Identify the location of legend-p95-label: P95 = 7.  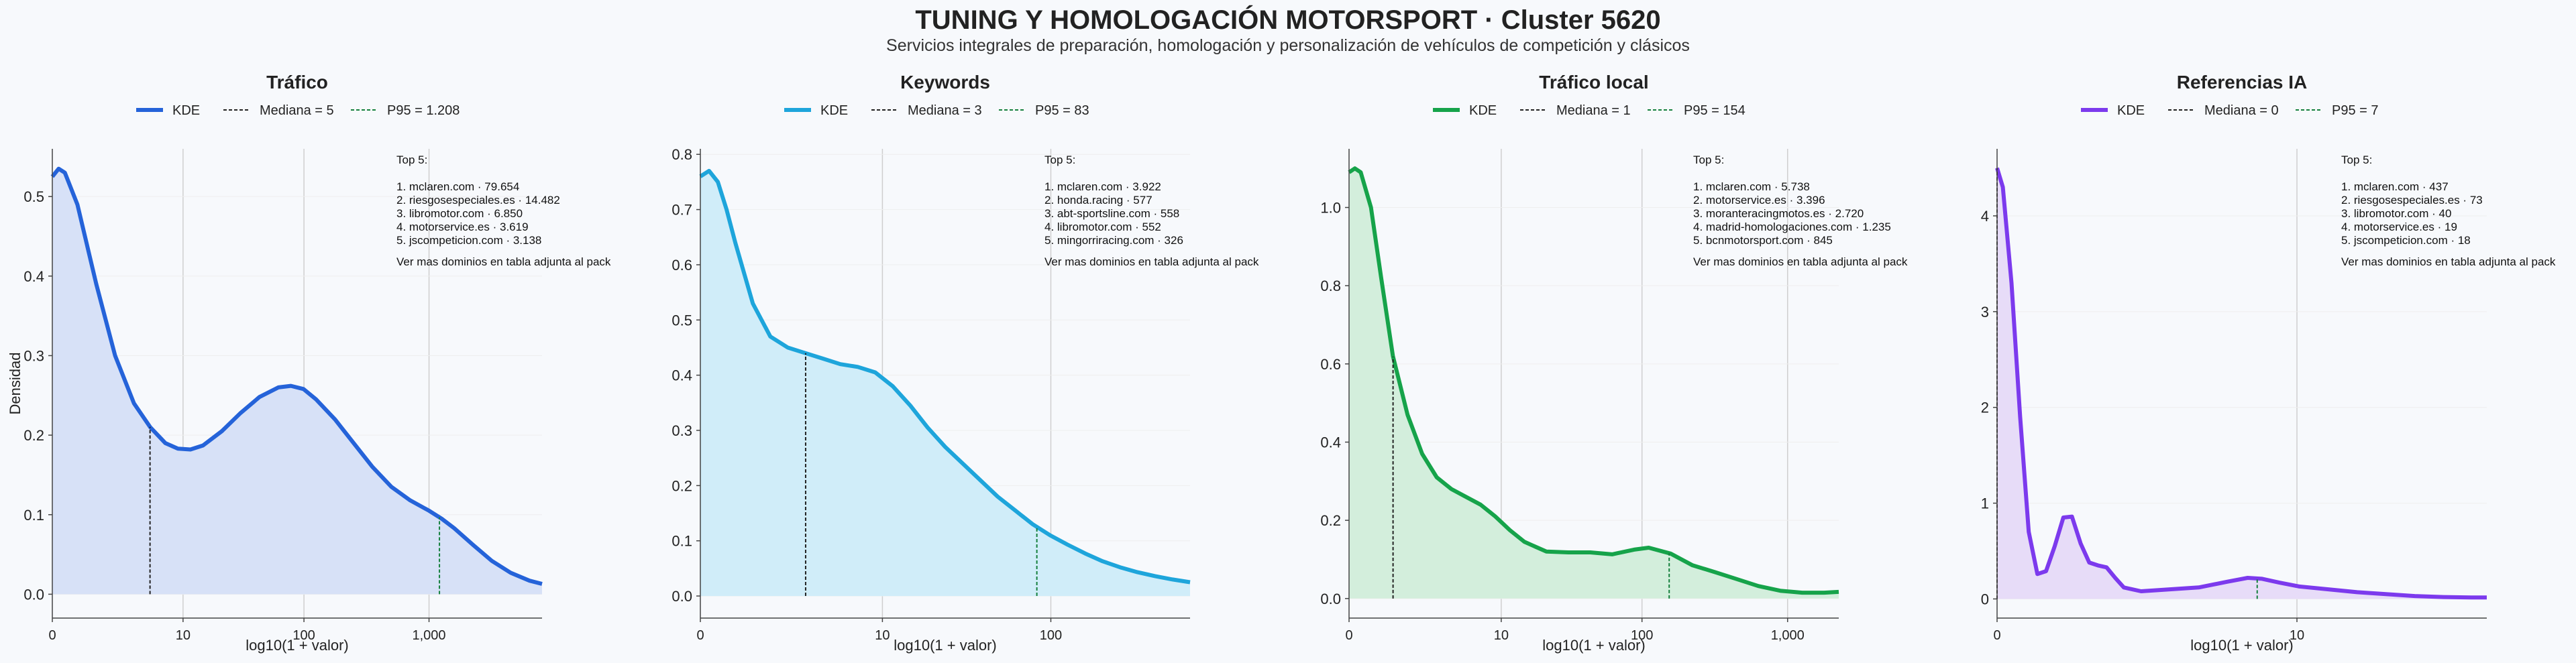
(2355, 111).